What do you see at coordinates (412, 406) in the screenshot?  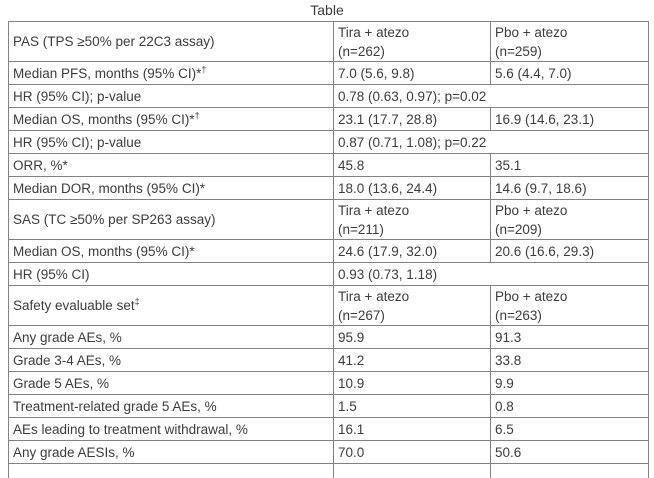 I see `value-cell: 1.5` at bounding box center [412, 406].